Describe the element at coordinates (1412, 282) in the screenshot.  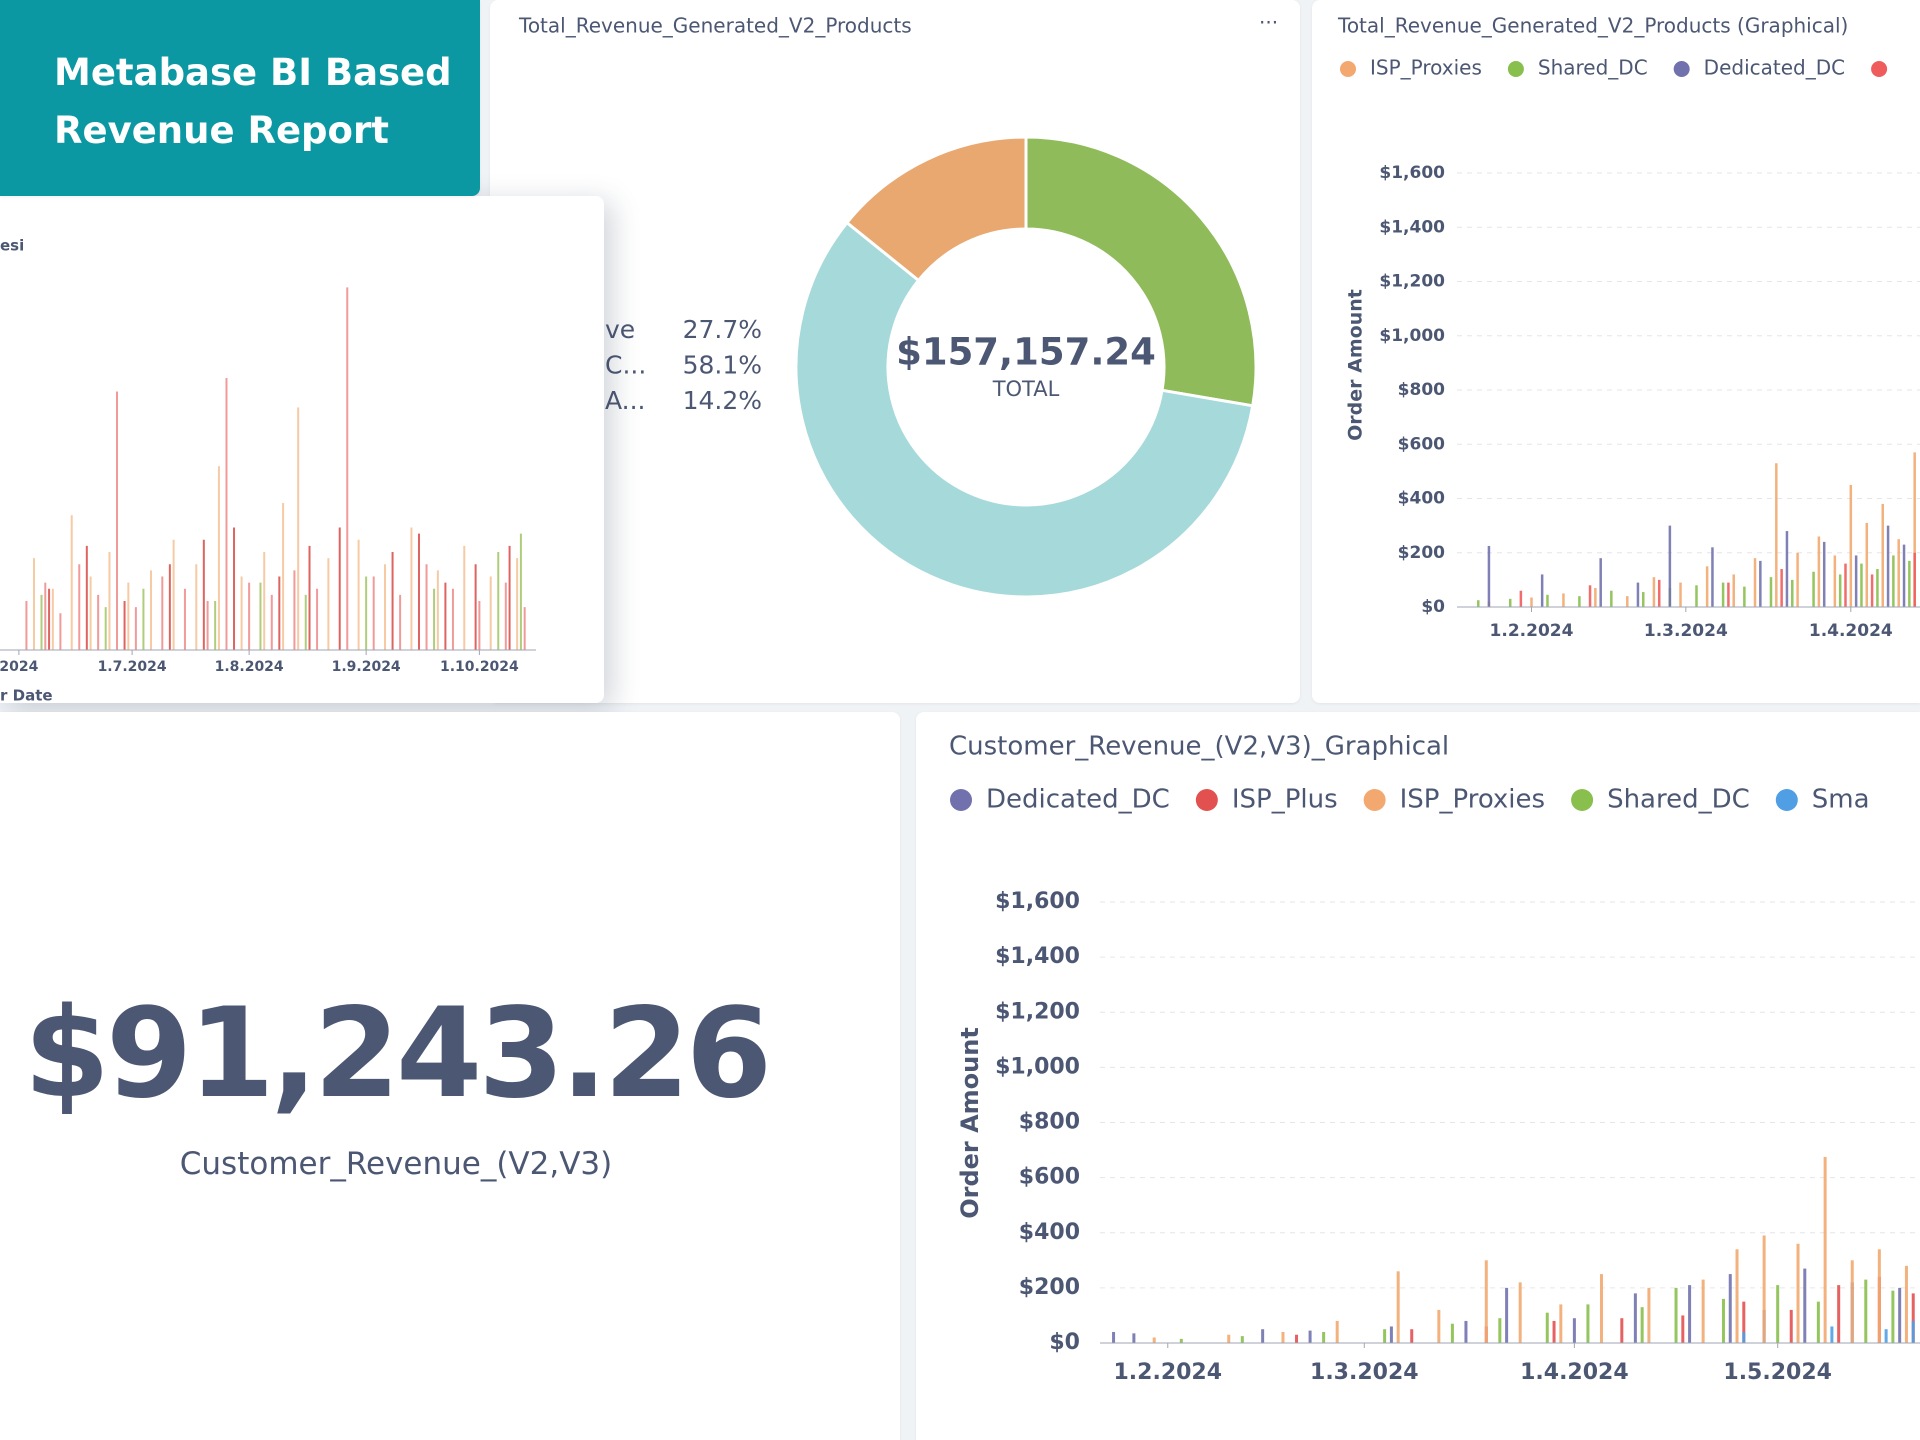
I see `y-tick-label: $1,200` at that location.